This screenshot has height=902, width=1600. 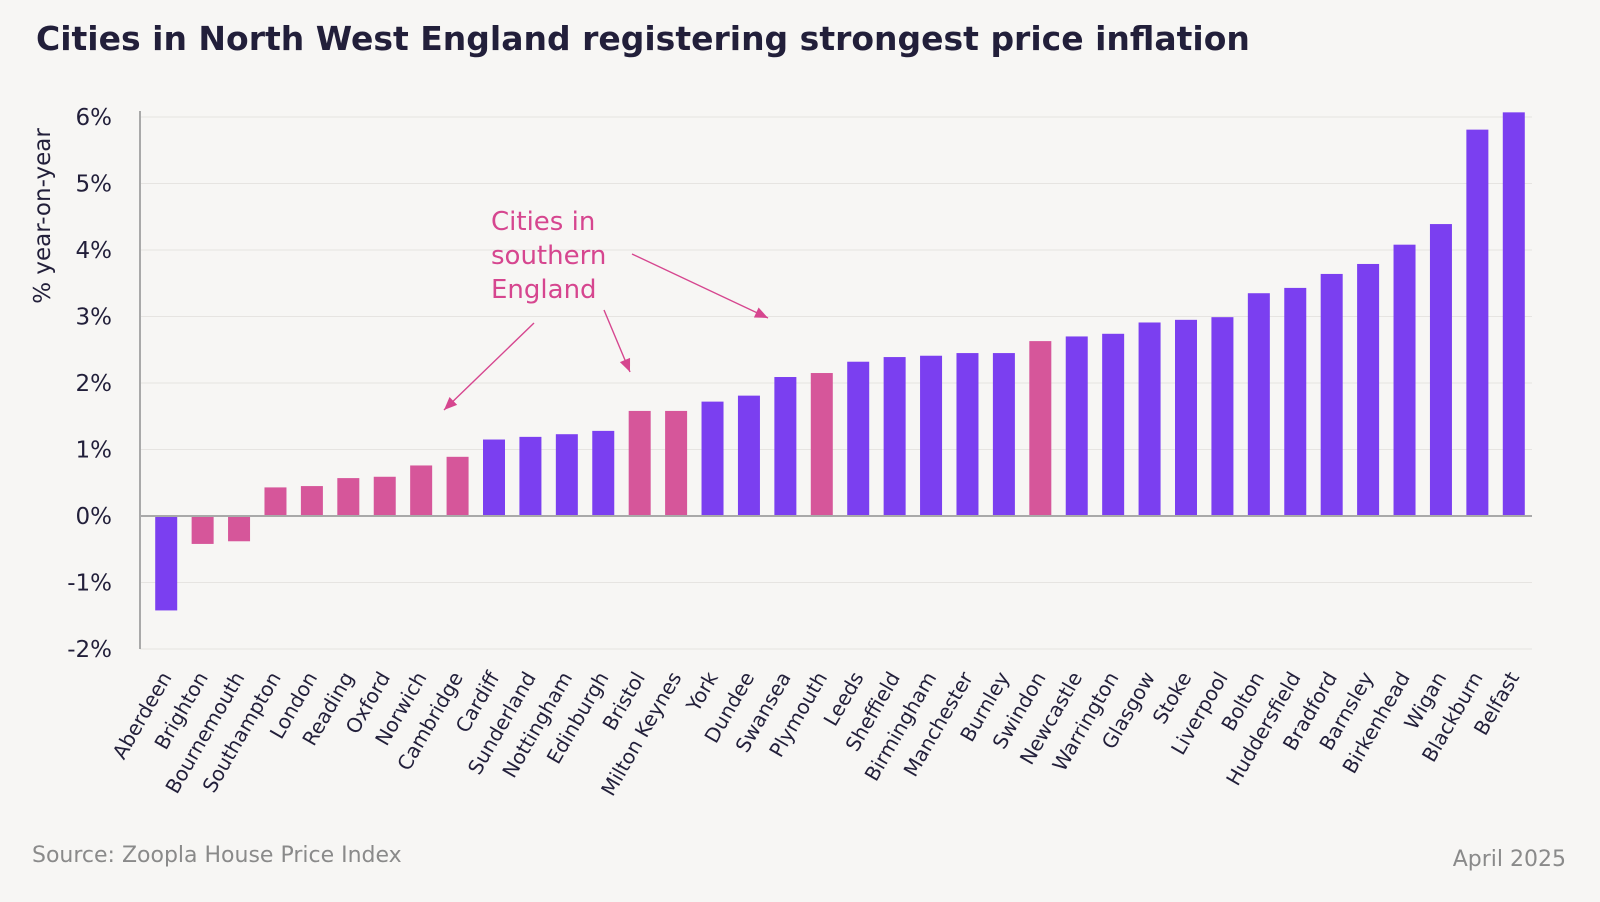 What do you see at coordinates (94, 185) in the screenshot?
I see `y-tick-label: 5%` at bounding box center [94, 185].